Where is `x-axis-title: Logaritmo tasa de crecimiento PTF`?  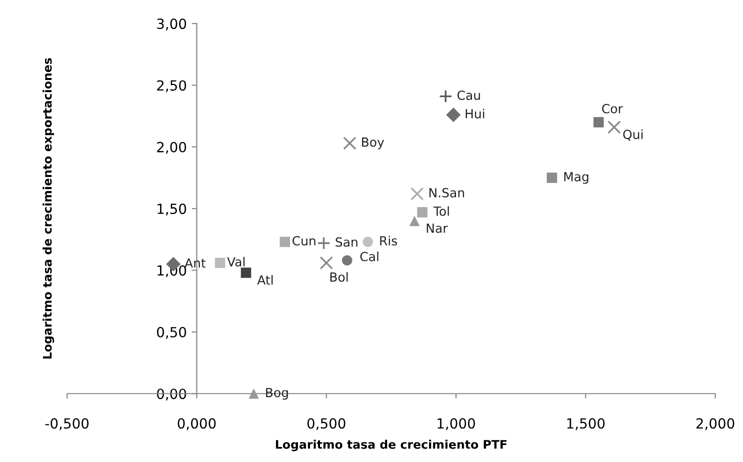
x-axis-title: Logaritmo tasa de crecimiento PTF is located at coordinates (391, 446).